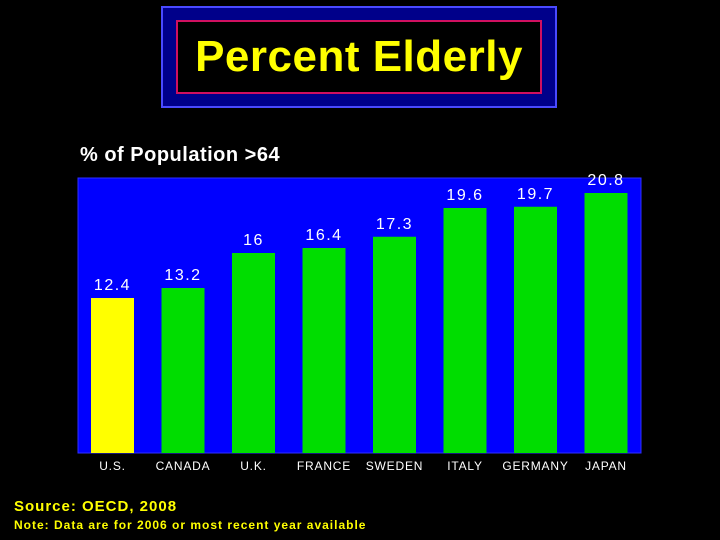  What do you see at coordinates (606, 466) in the screenshot?
I see `x-tick-label: JAPAN` at bounding box center [606, 466].